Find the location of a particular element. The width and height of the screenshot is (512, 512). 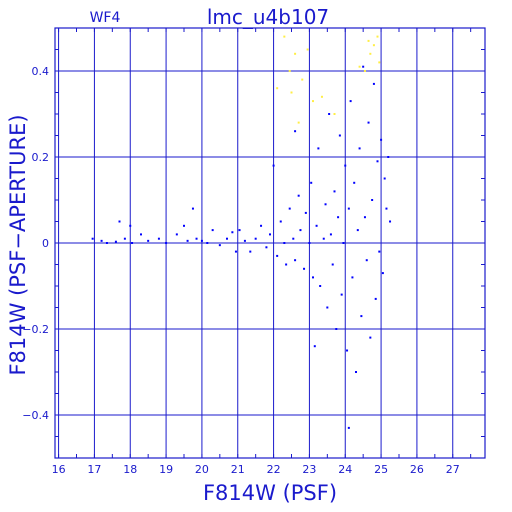

x-tick-label: 20 is located at coordinates (202, 469).